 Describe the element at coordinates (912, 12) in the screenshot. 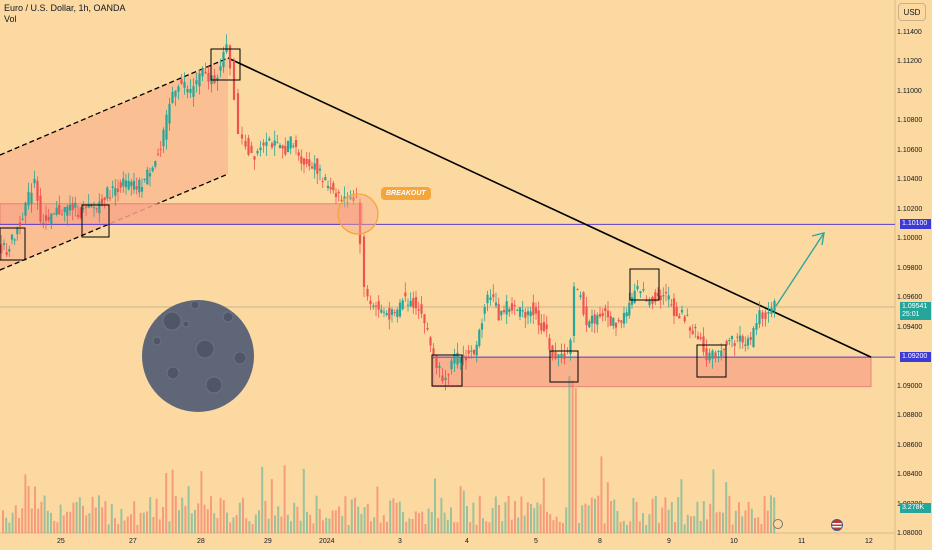

I see `currency-button: USD` at that location.